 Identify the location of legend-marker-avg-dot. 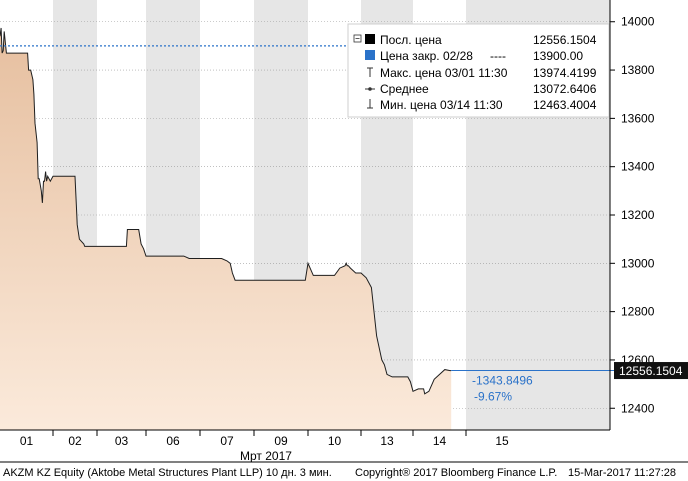
(370, 89).